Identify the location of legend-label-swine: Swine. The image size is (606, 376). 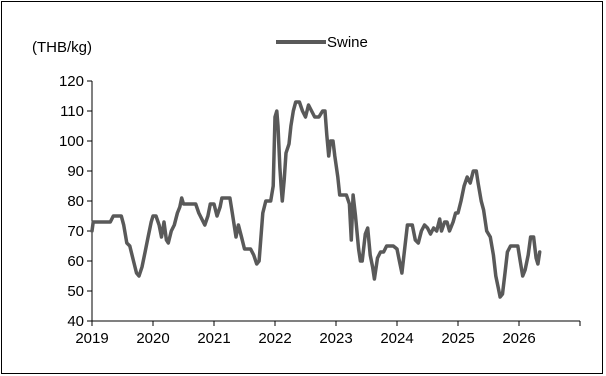
(347, 42).